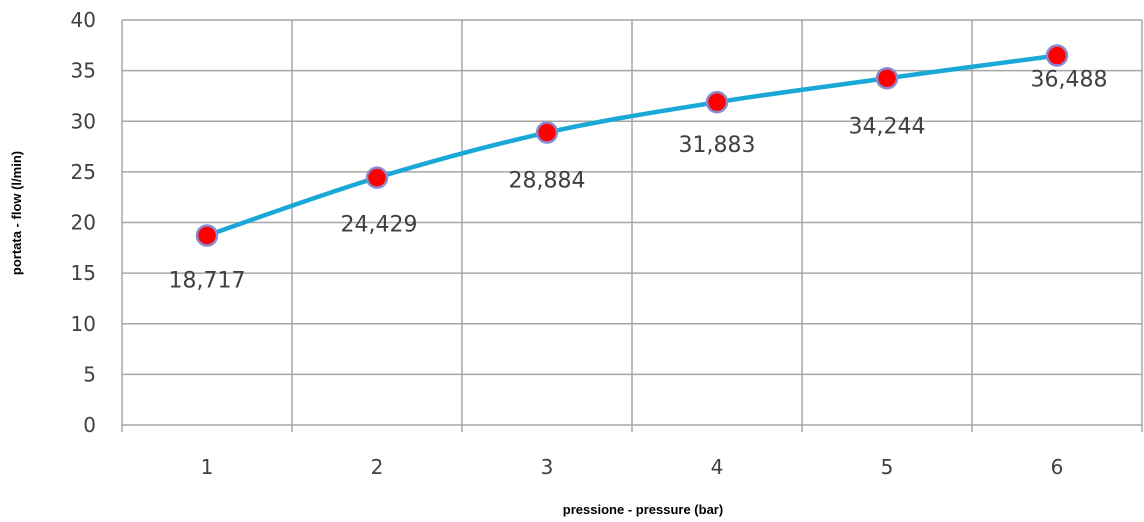  I want to click on y-axis-tick-labels: 0 5 10 15 20 25 30 35 40, so click(83, 222).